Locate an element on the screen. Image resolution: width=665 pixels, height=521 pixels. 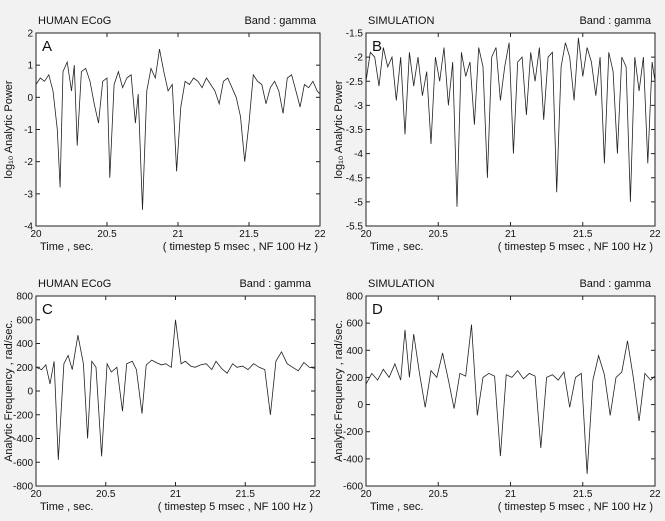
y-tick-label: -5.5 is located at coordinates (355, 227).